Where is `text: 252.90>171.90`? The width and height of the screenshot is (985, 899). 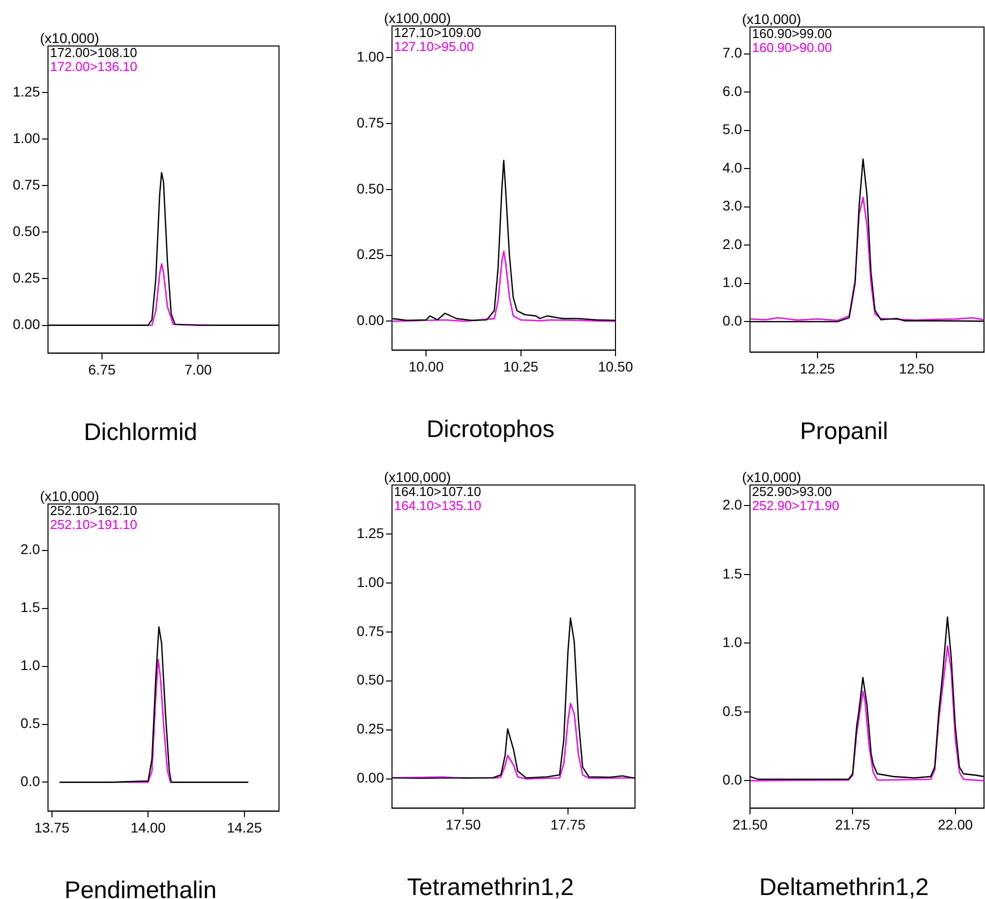
text: 252.90>171.90 is located at coordinates (796, 506).